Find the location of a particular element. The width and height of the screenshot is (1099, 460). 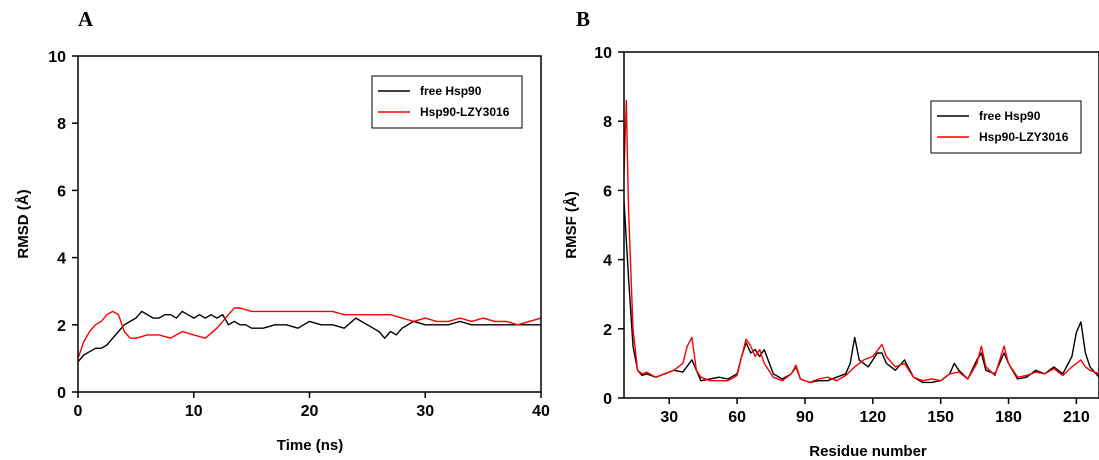

panel-b-legend: free Hsp90 Hsp90-LZY3016 is located at coordinates (1006, 127).